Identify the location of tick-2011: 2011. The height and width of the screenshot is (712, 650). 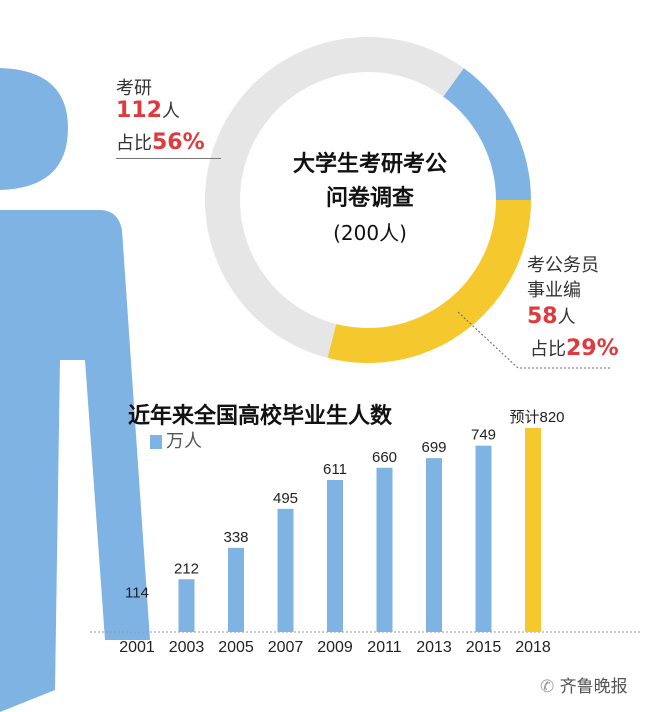
(384, 647).